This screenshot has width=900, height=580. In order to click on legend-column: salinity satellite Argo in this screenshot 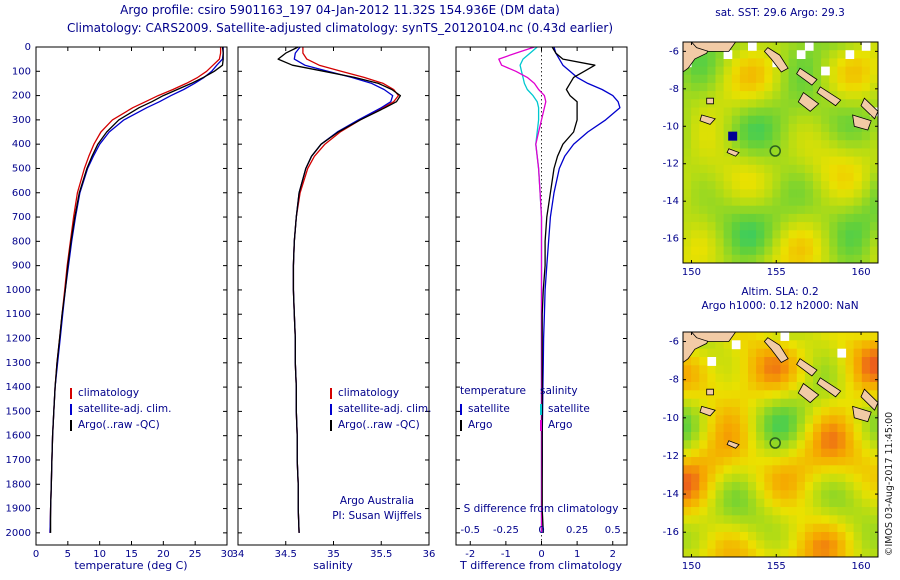, I will do `click(565, 409)`.